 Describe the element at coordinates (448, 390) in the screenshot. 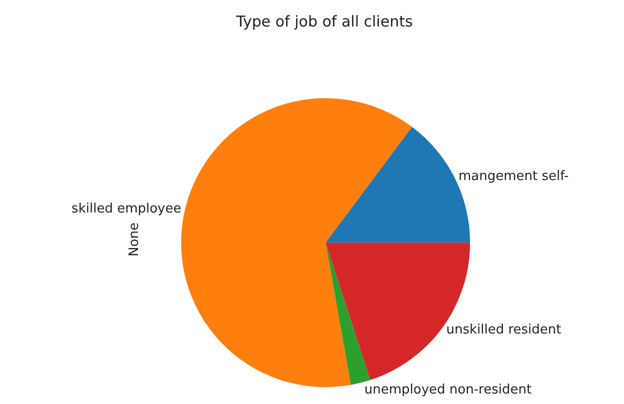

I see `slice-label: unemployed non-resident` at that location.